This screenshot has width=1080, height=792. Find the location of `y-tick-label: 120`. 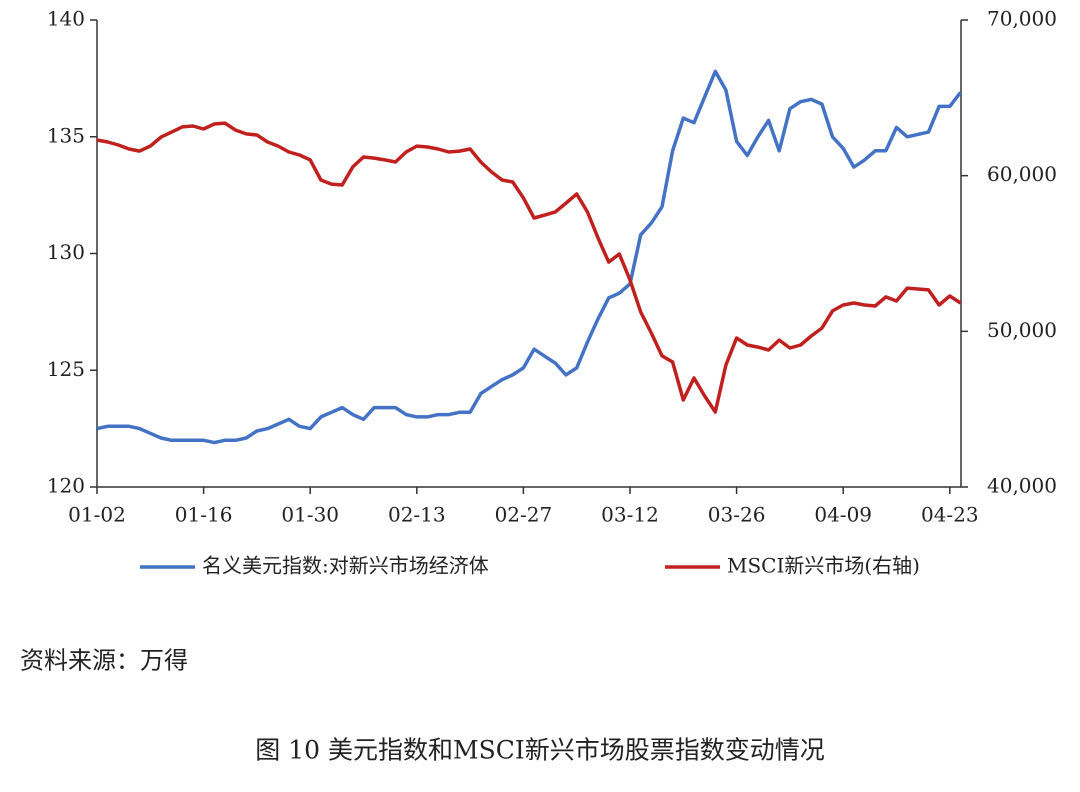

y-tick-label: 120 is located at coordinates (66, 486).